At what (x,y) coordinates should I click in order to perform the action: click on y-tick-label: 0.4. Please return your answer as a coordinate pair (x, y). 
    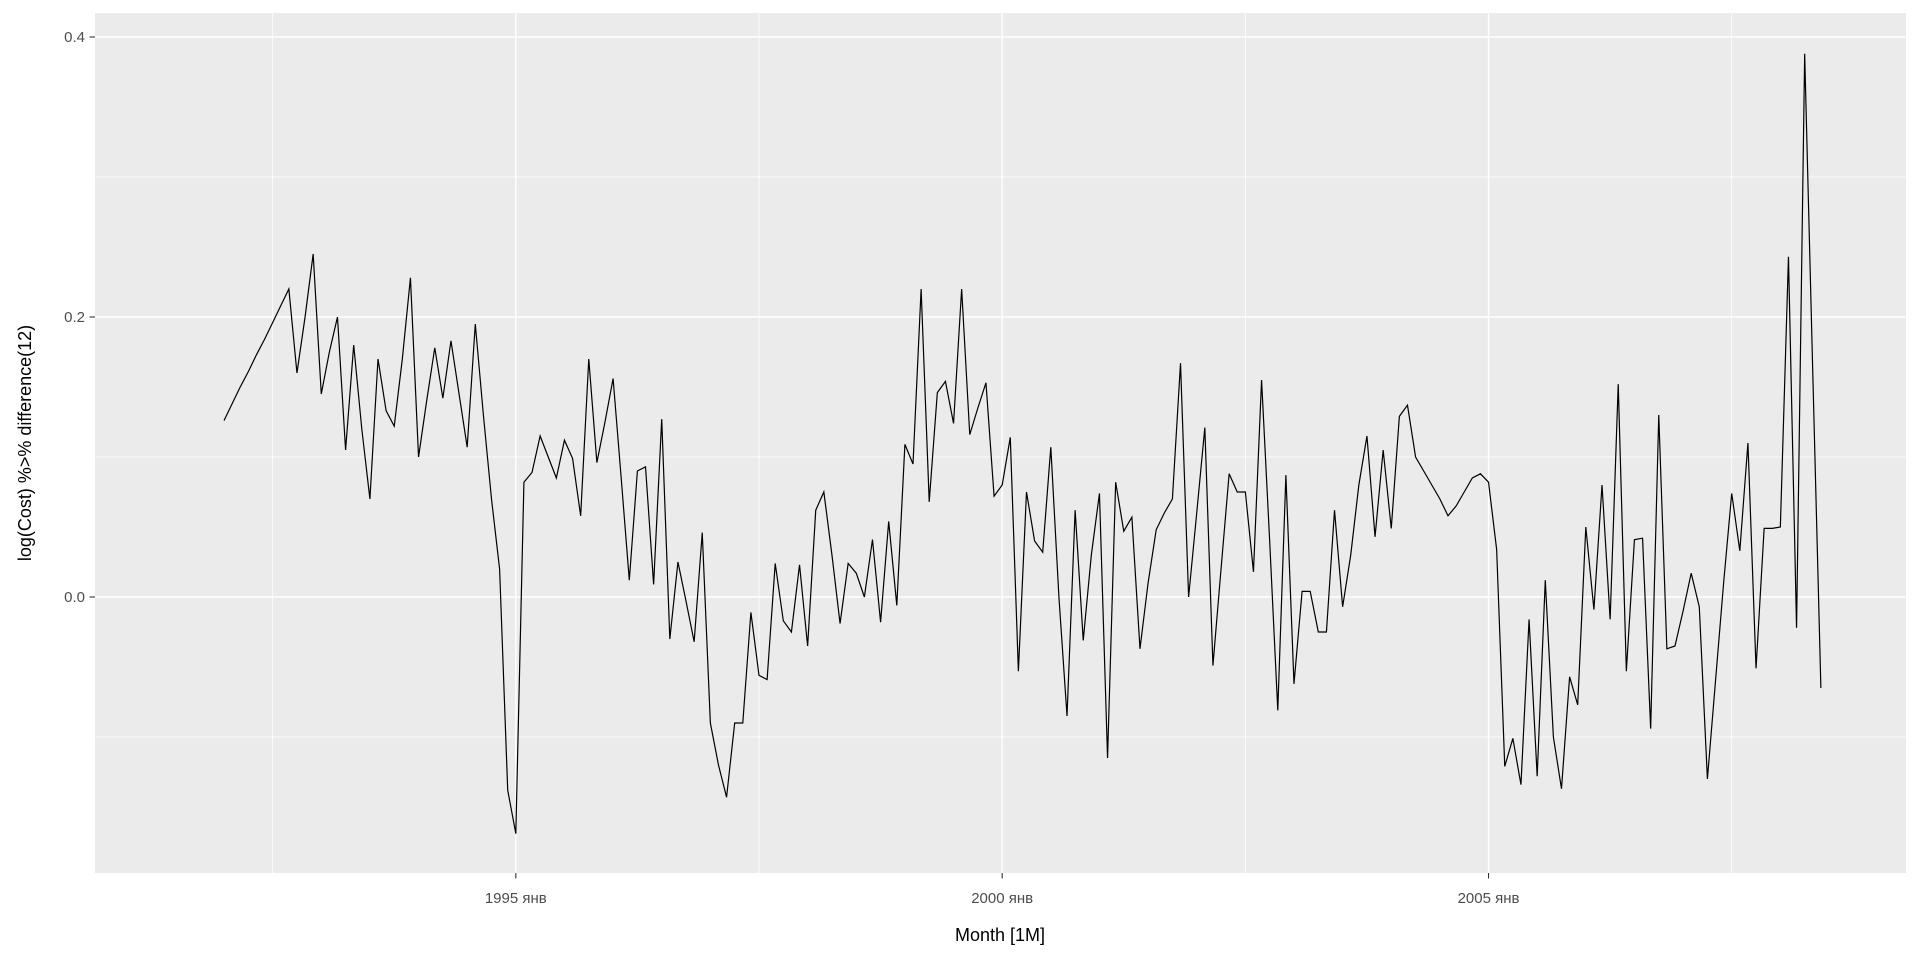
    Looking at the image, I should click on (74, 37).